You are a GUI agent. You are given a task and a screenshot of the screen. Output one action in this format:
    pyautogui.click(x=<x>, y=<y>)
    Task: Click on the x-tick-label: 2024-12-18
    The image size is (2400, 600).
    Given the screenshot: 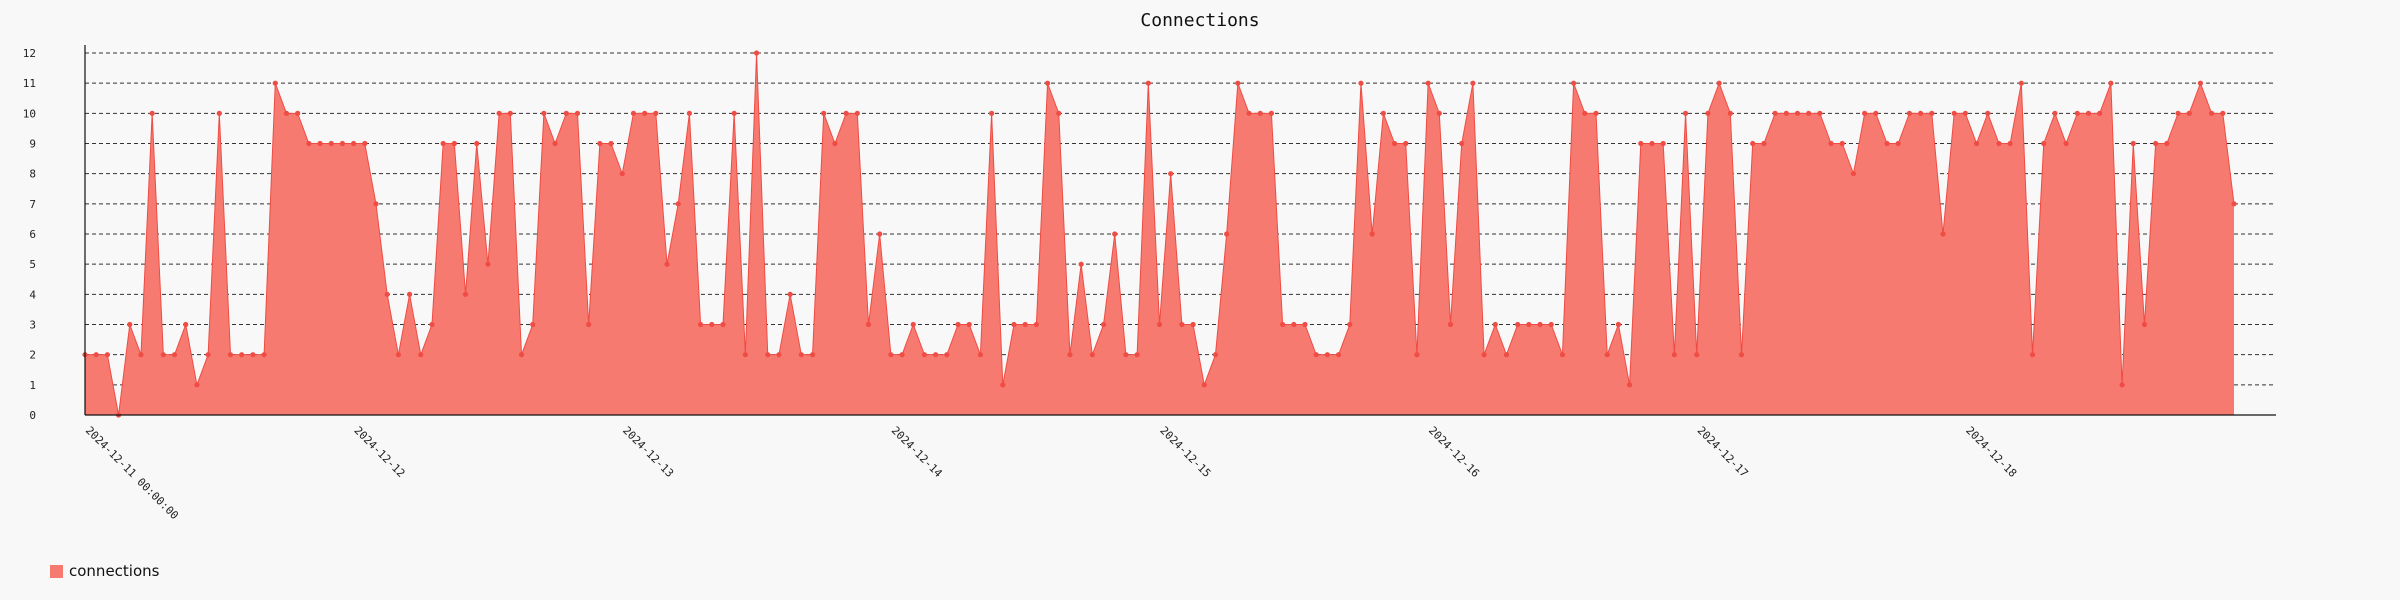 What is the action you would take?
    pyautogui.click(x=1991, y=452)
    